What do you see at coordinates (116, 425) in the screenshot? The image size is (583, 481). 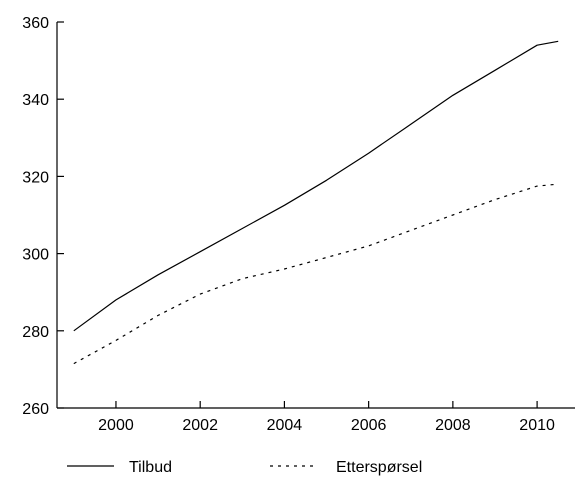 I see `x-tick-label: 2000` at bounding box center [116, 425].